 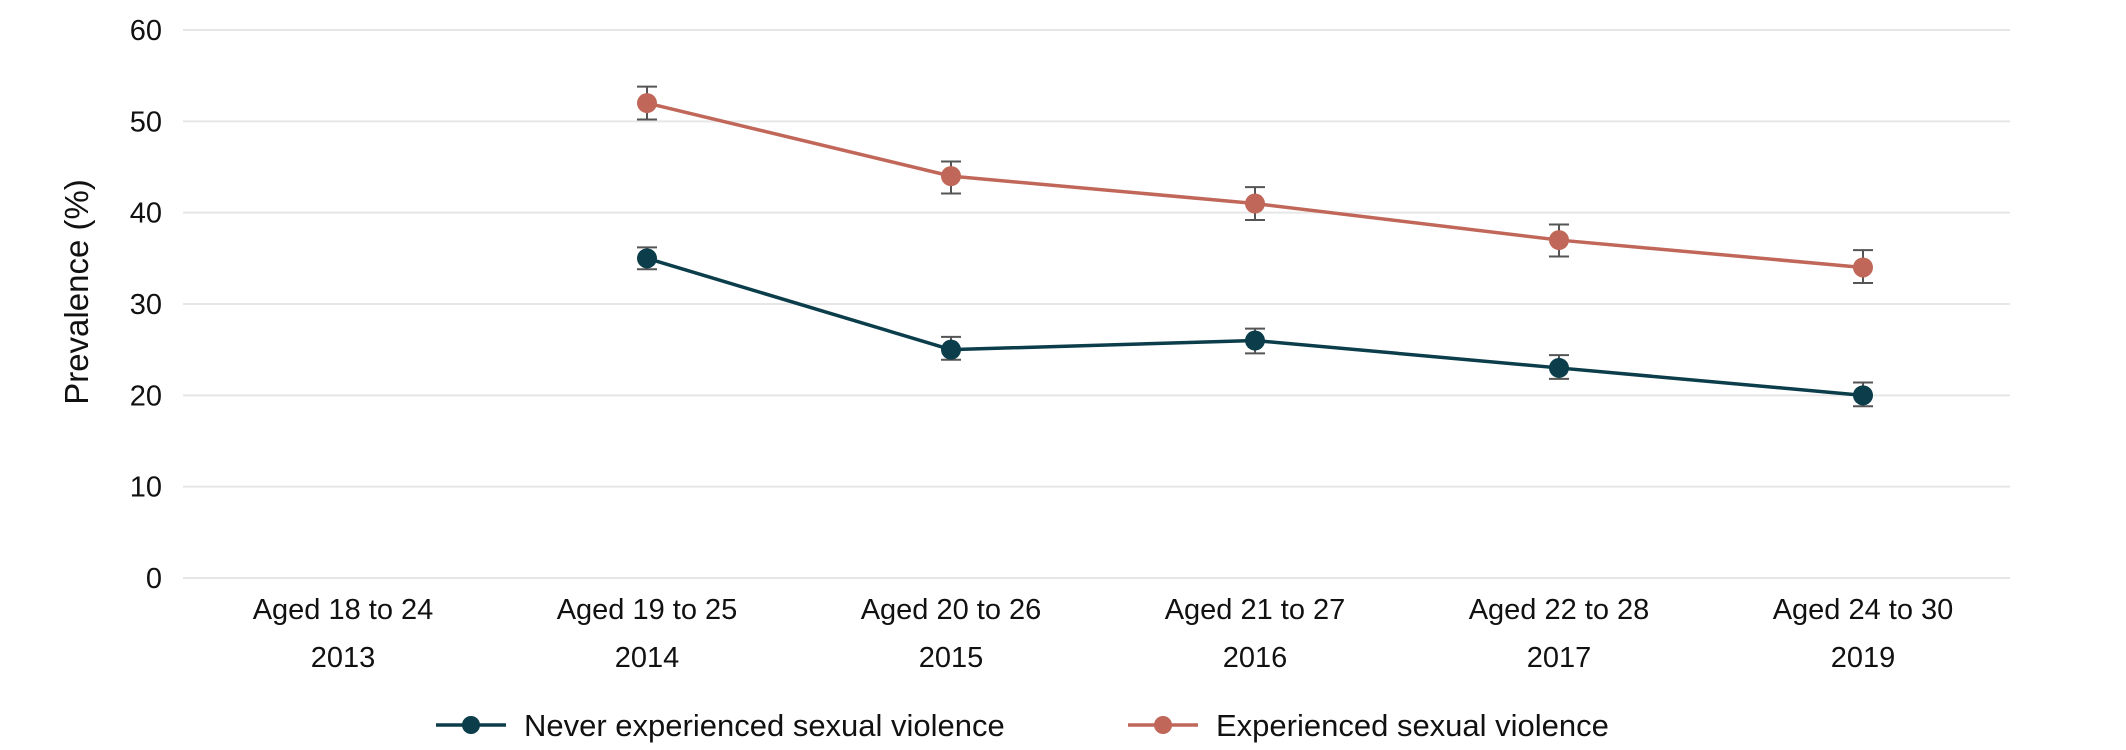 I want to click on x-tick-label: Aged 24 to 30, so click(x=1863, y=610).